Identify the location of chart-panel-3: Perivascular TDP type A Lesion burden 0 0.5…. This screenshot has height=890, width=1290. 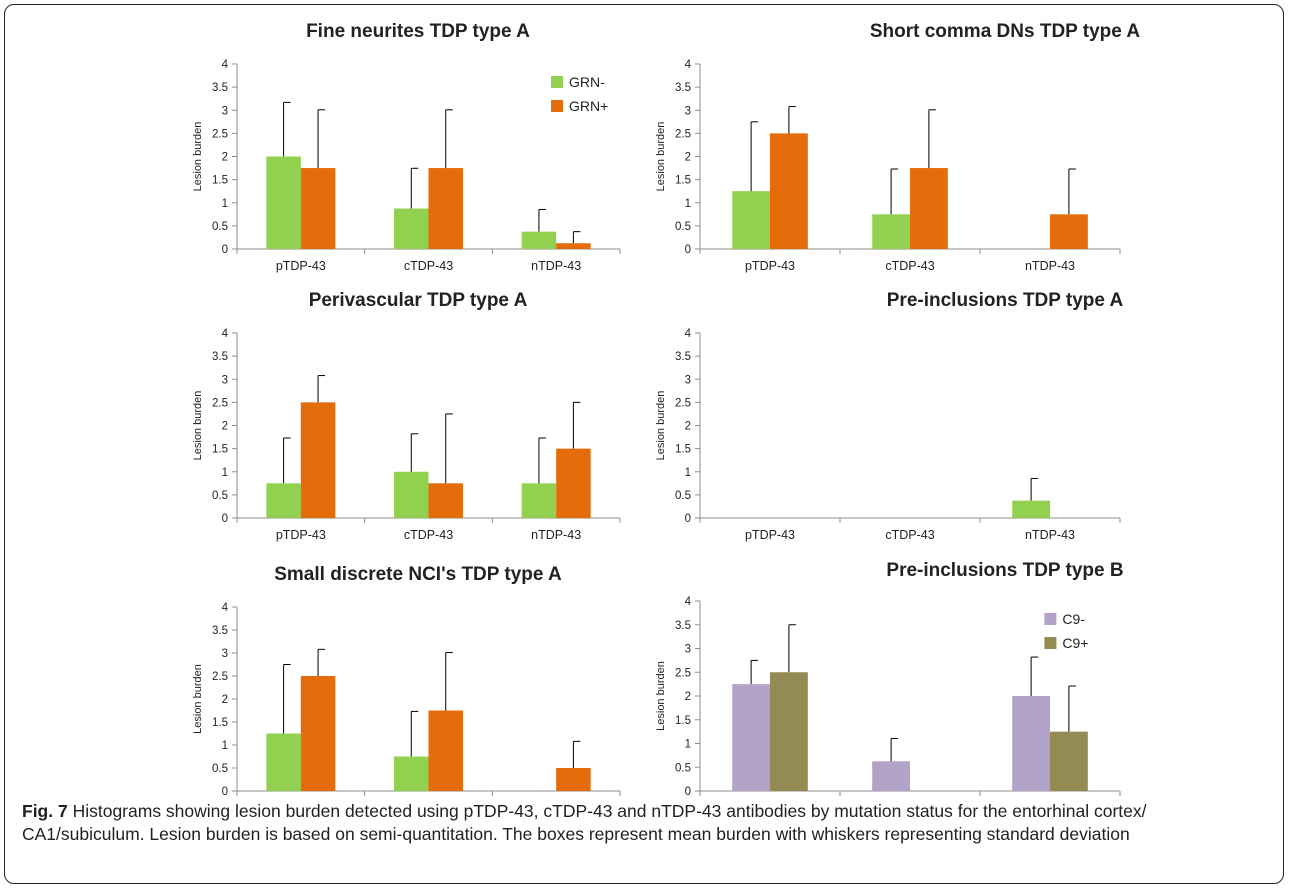
(406, 416).